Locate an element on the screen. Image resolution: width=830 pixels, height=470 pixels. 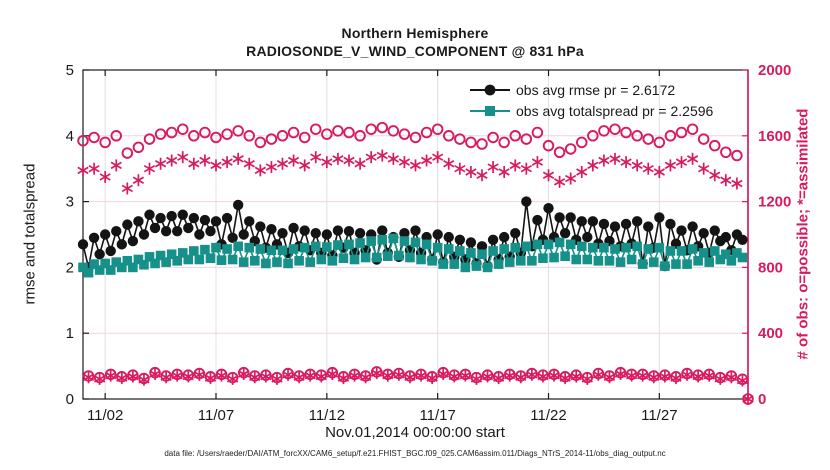
y-axis-label-right: # of obs: o=possible; *=assimilated is located at coordinates (803, 234).